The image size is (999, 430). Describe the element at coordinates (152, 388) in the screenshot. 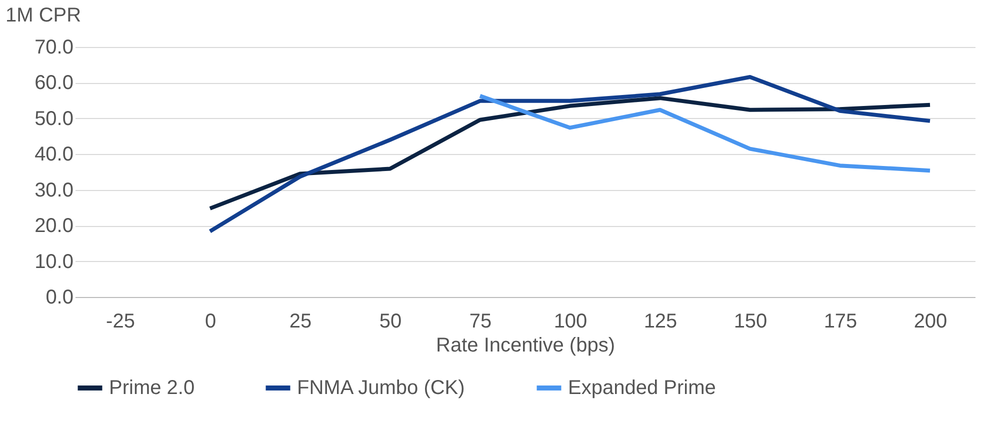

I see `legend-label: Prime 2.0` at that location.